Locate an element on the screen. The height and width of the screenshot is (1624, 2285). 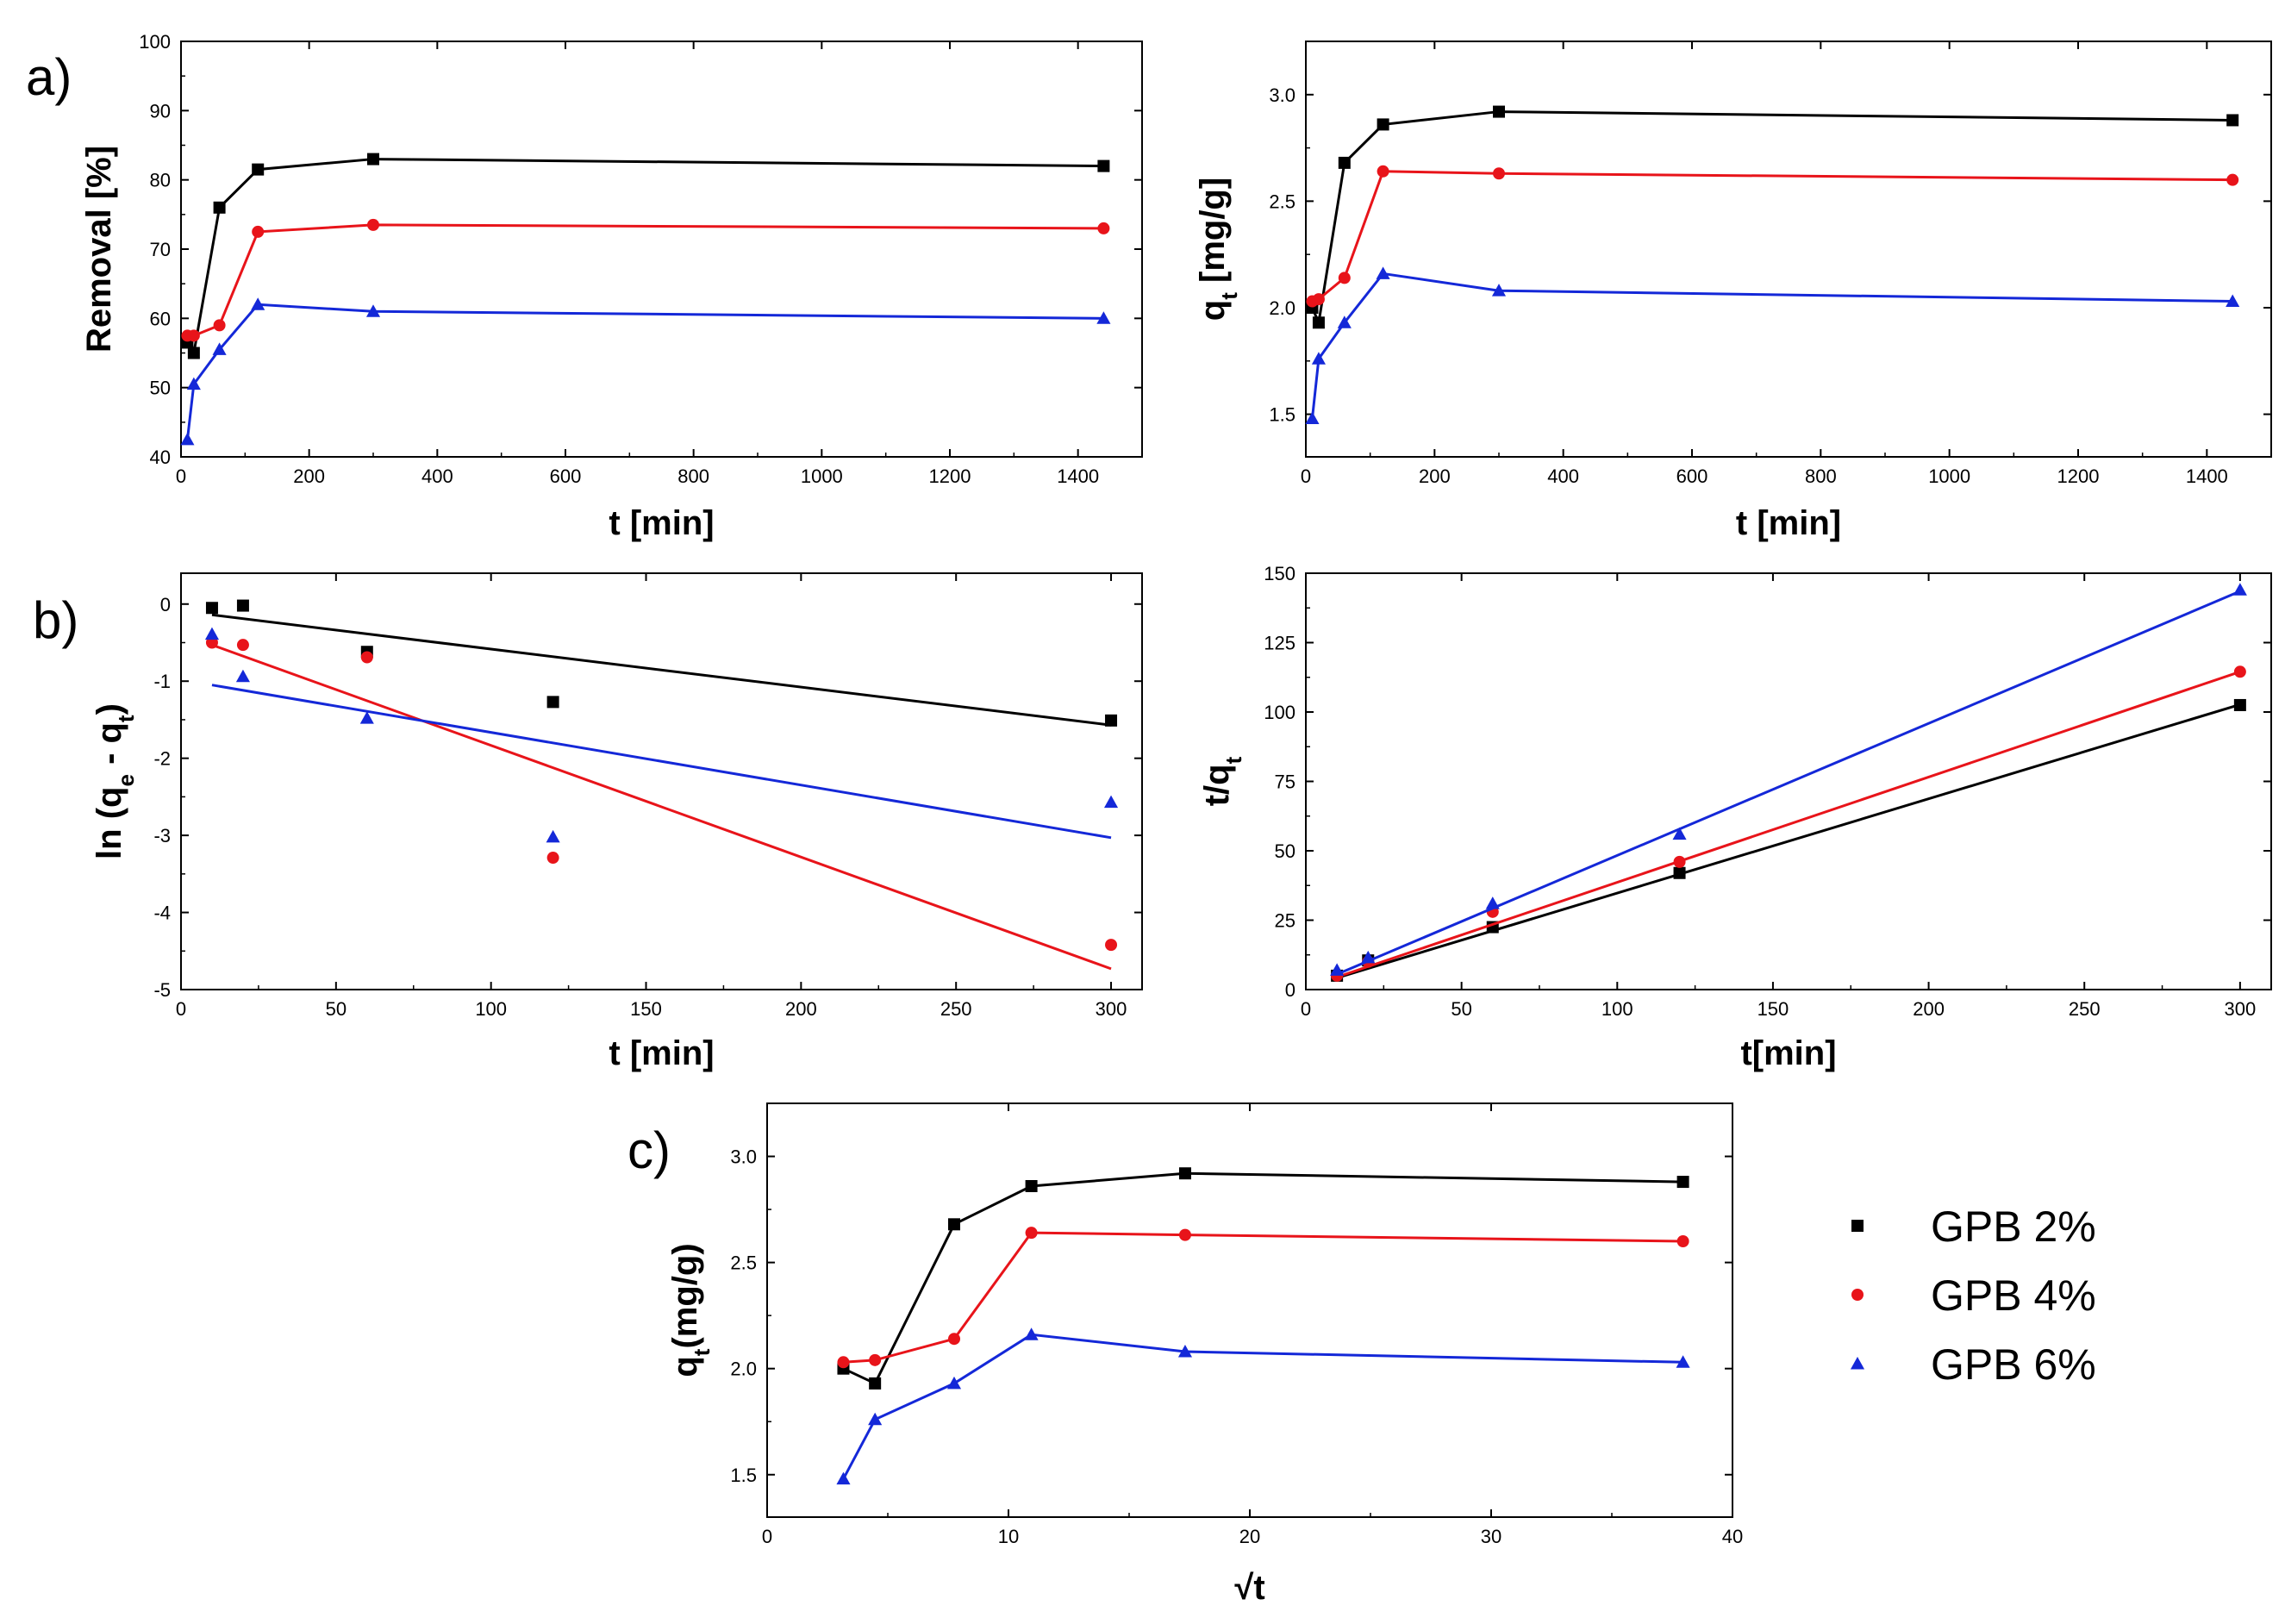
y-axis-label-part: ln (q is located at coordinates (109, 823).